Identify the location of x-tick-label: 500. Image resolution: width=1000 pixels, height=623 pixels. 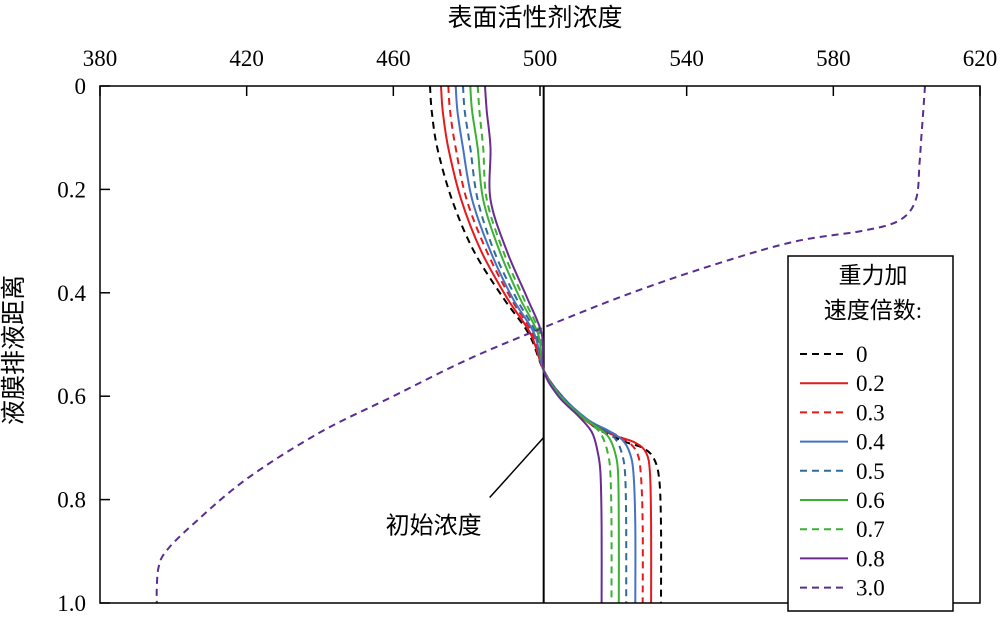
(540, 58).